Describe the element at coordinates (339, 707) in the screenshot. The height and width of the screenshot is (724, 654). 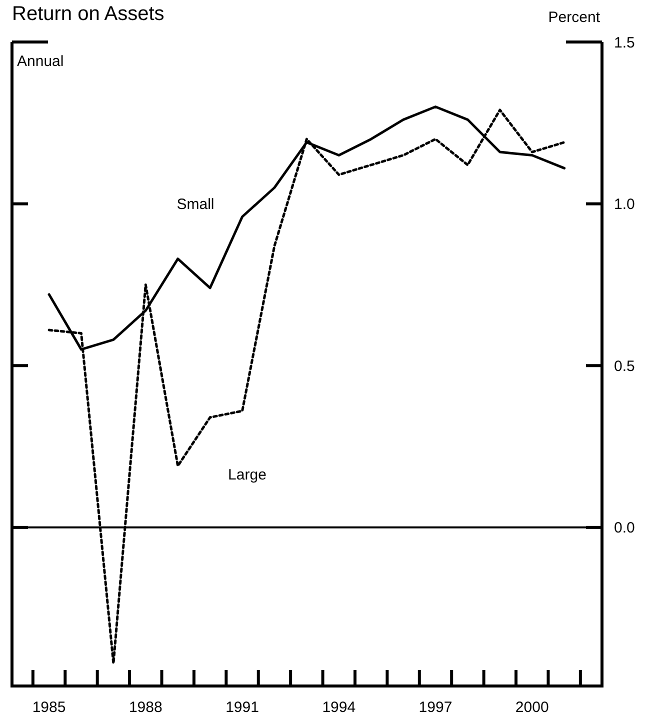
I see `x-tick-label: 1994` at that location.